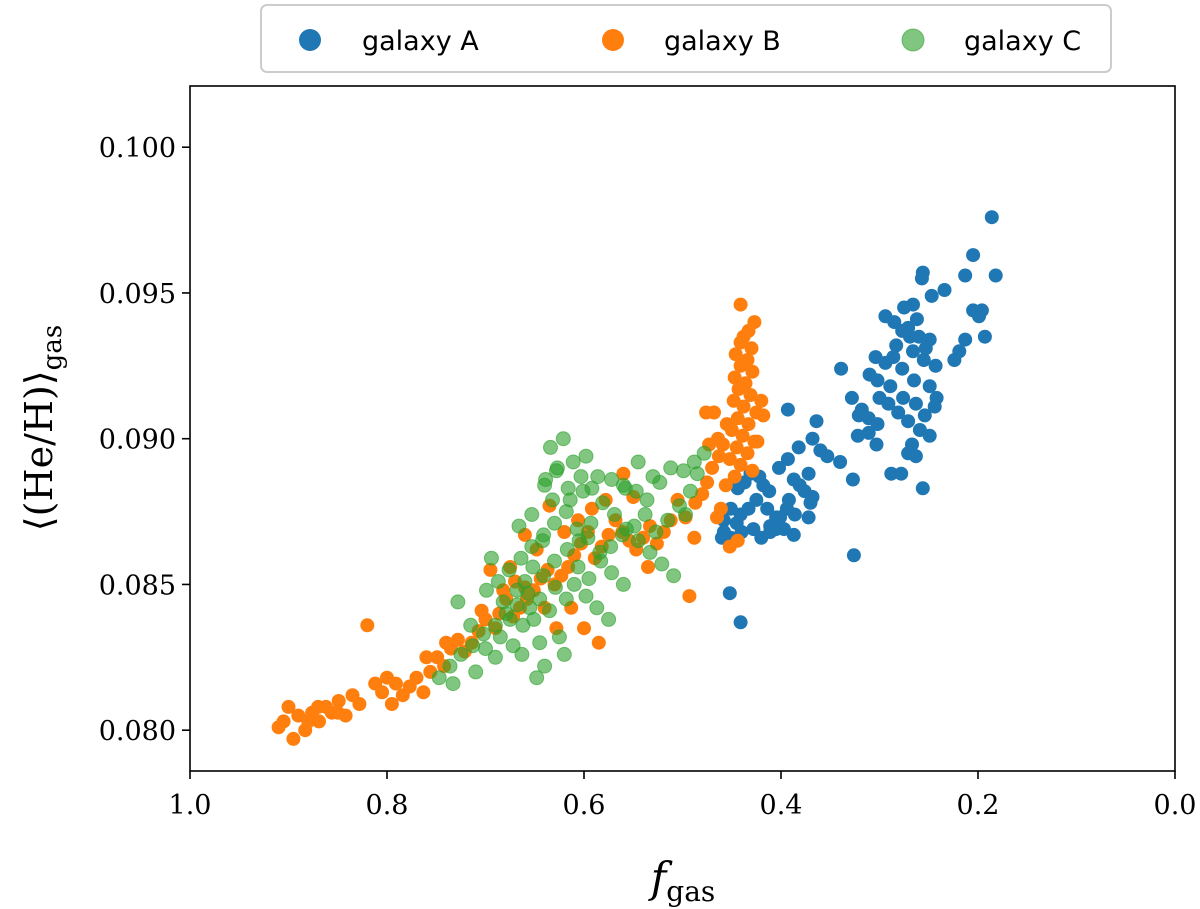 This screenshot has height=909, width=1200. Describe the element at coordinates (690, 891) in the screenshot. I see `x-axis-label-sub: gas` at that location.